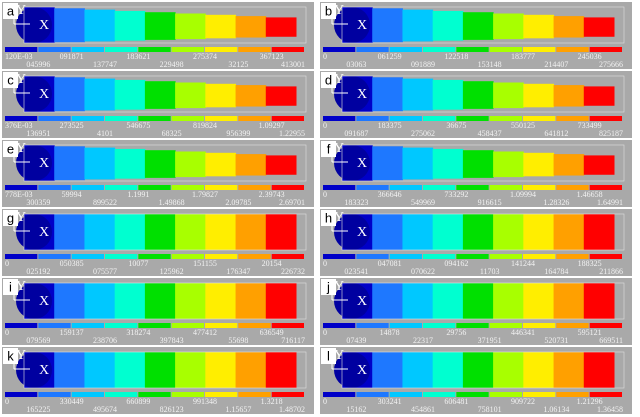 The image size is (640, 417). Describe the element at coordinates (590, 263) in the screenshot. I see `legend-label-top: 188325` at that location.